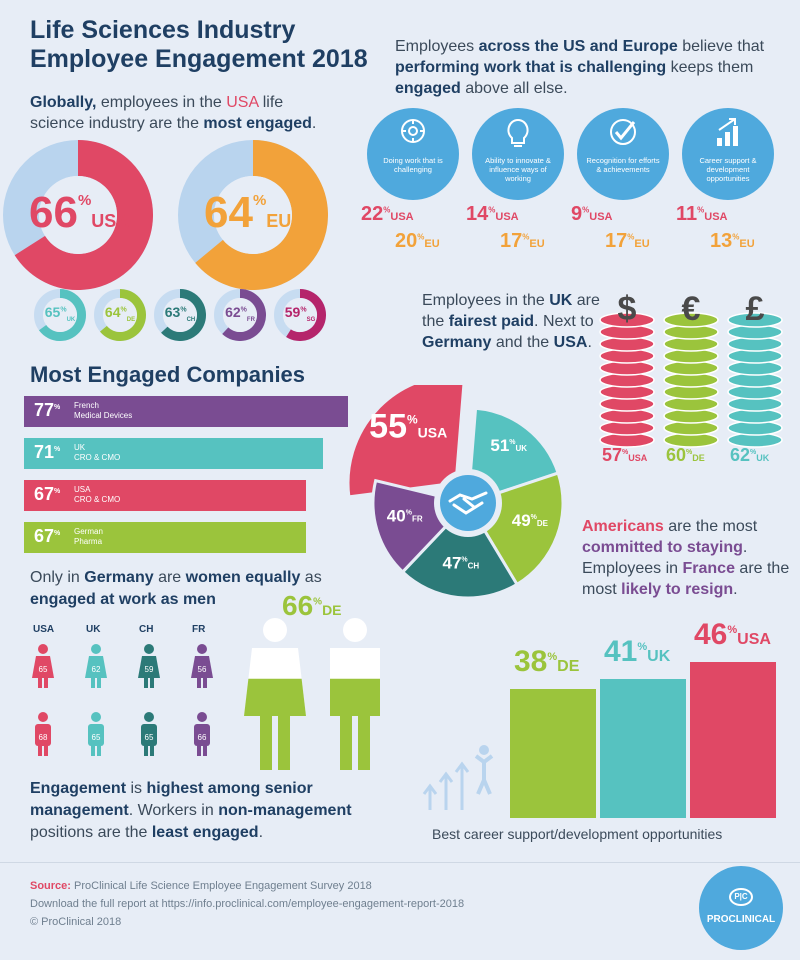  I want to click on company-number: 77, so click(44, 410).